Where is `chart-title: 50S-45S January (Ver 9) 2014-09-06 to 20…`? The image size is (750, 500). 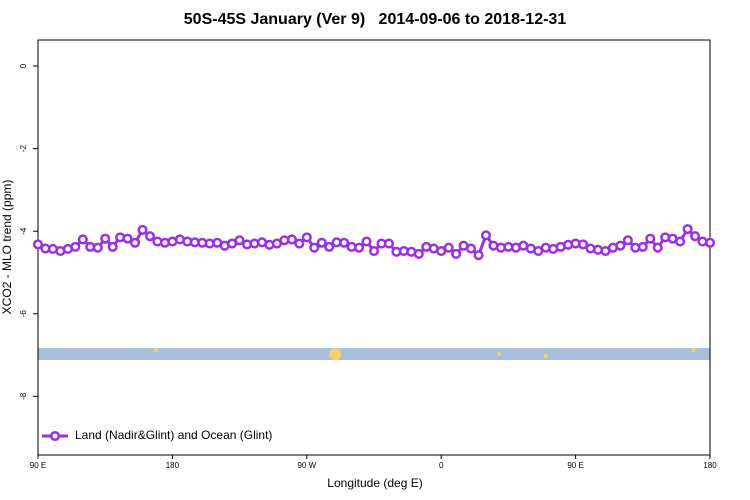
chart-title: 50S-45S January (Ver 9) 2014-09-06 to 20… is located at coordinates (375, 19).